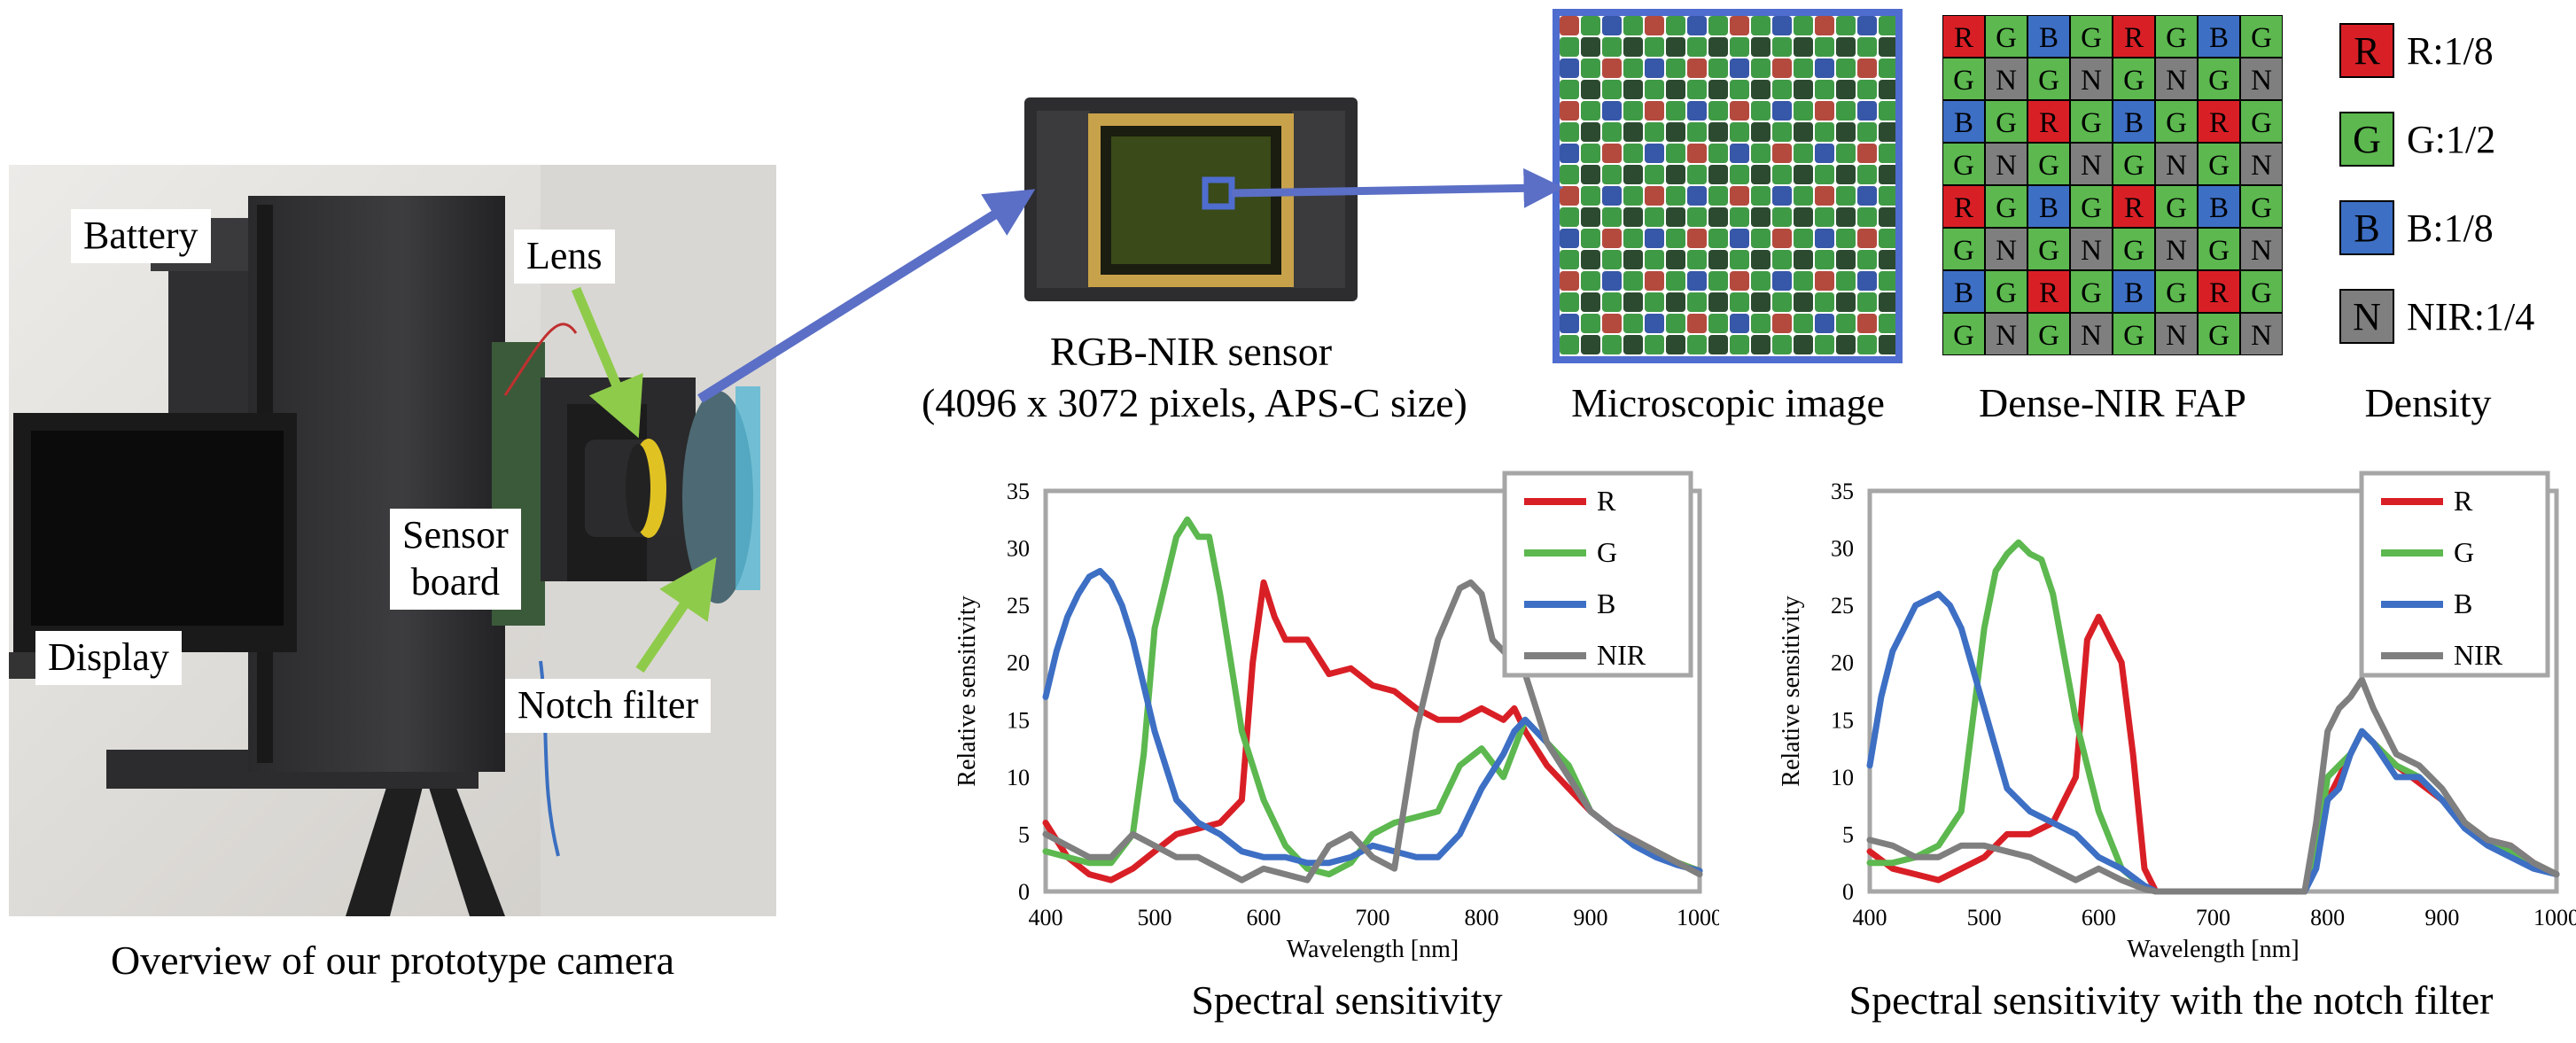 This screenshot has height=1043, width=2576. What do you see at coordinates (565, 257) in the screenshot?
I see `lens-label: Lens` at bounding box center [565, 257].